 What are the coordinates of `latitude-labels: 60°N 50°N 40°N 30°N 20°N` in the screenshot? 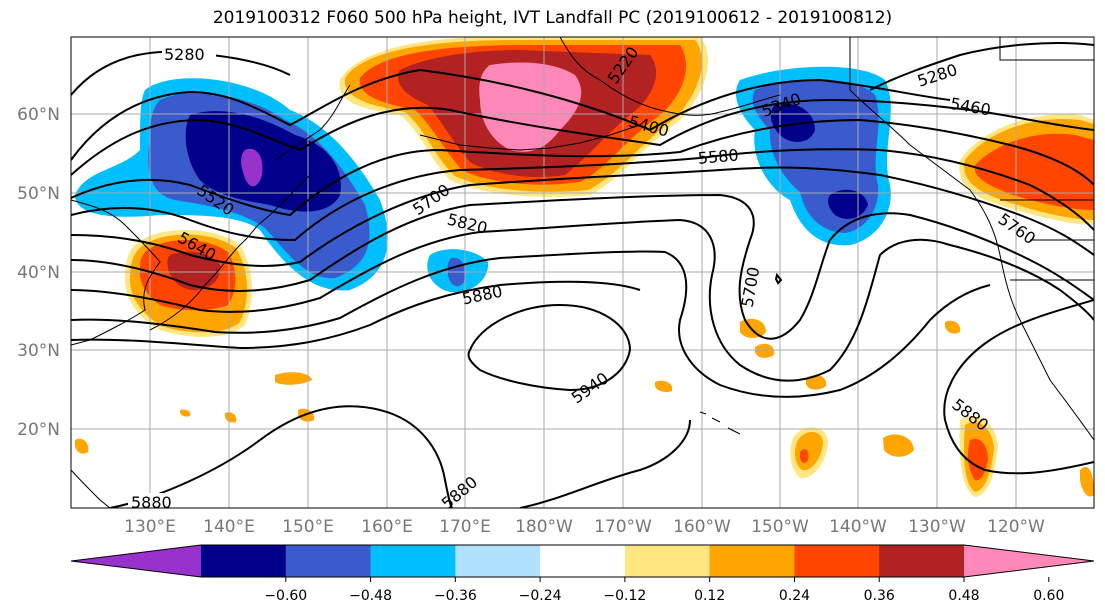 It's located at (38, 272).